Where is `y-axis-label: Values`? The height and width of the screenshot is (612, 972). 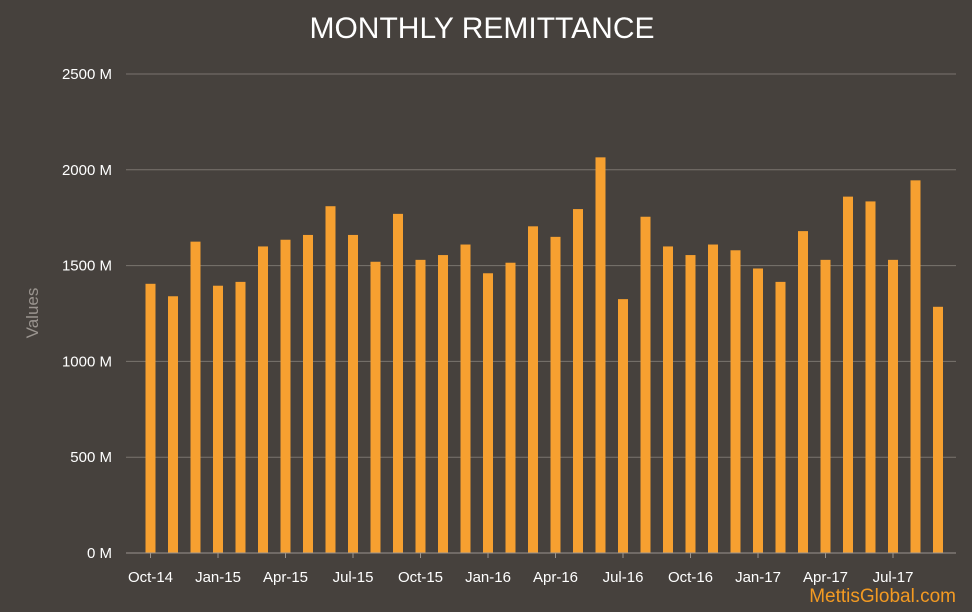
y-axis-label: Values is located at coordinates (32, 313).